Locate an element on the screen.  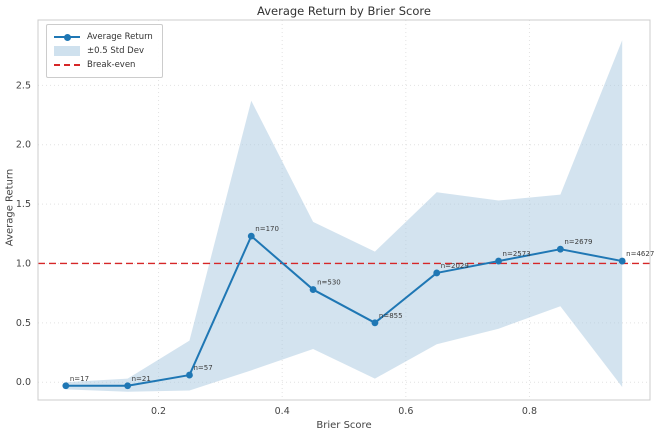
legend-item-std-dev: ±0.5 Std Dev is located at coordinates (103, 51).